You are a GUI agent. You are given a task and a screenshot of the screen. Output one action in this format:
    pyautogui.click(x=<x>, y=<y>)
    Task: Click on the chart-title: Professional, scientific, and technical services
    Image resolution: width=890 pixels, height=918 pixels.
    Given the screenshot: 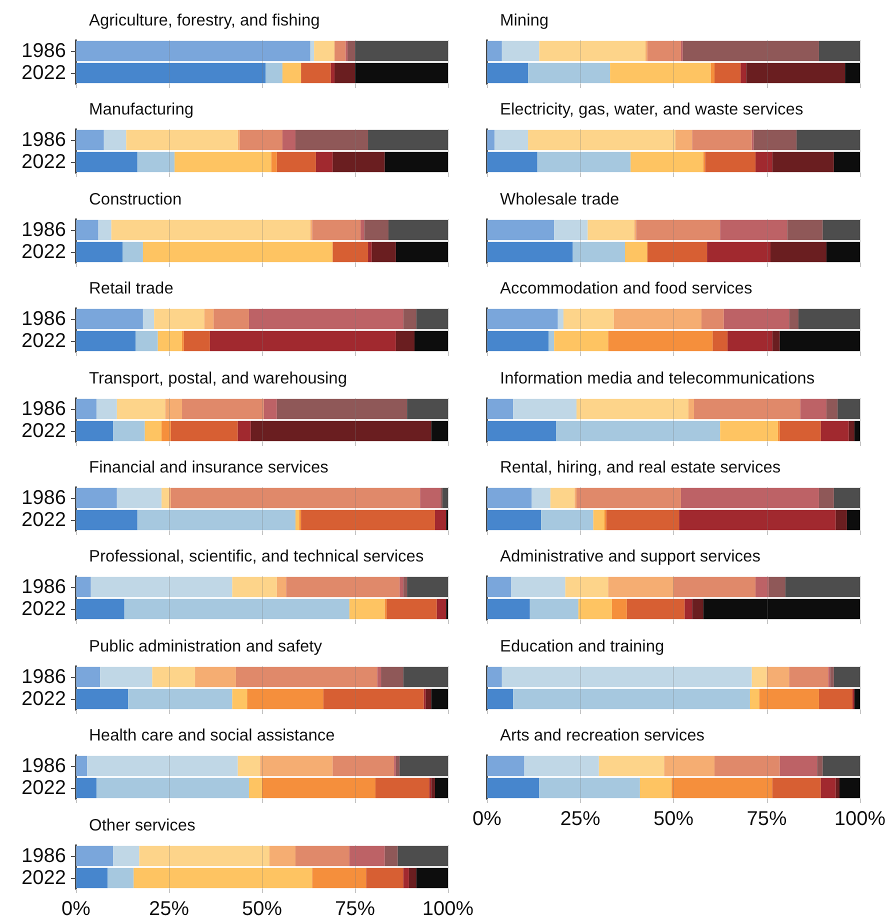 What is the action you would take?
    pyautogui.click(x=256, y=557)
    